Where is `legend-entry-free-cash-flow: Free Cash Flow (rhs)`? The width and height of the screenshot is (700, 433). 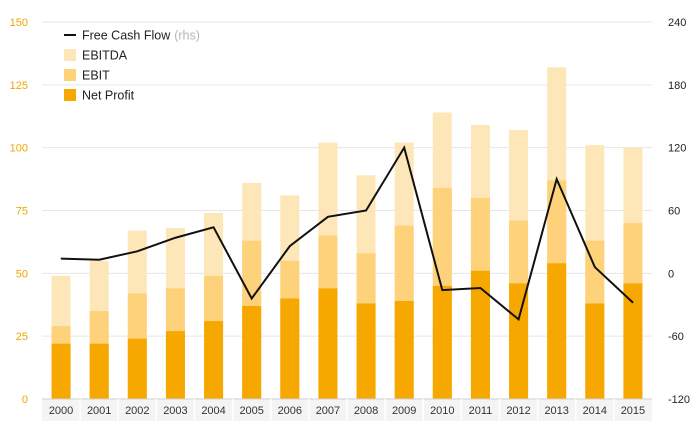
legend-entry-free-cash-flow: Free Cash Flow (rhs) is located at coordinates (132, 36).